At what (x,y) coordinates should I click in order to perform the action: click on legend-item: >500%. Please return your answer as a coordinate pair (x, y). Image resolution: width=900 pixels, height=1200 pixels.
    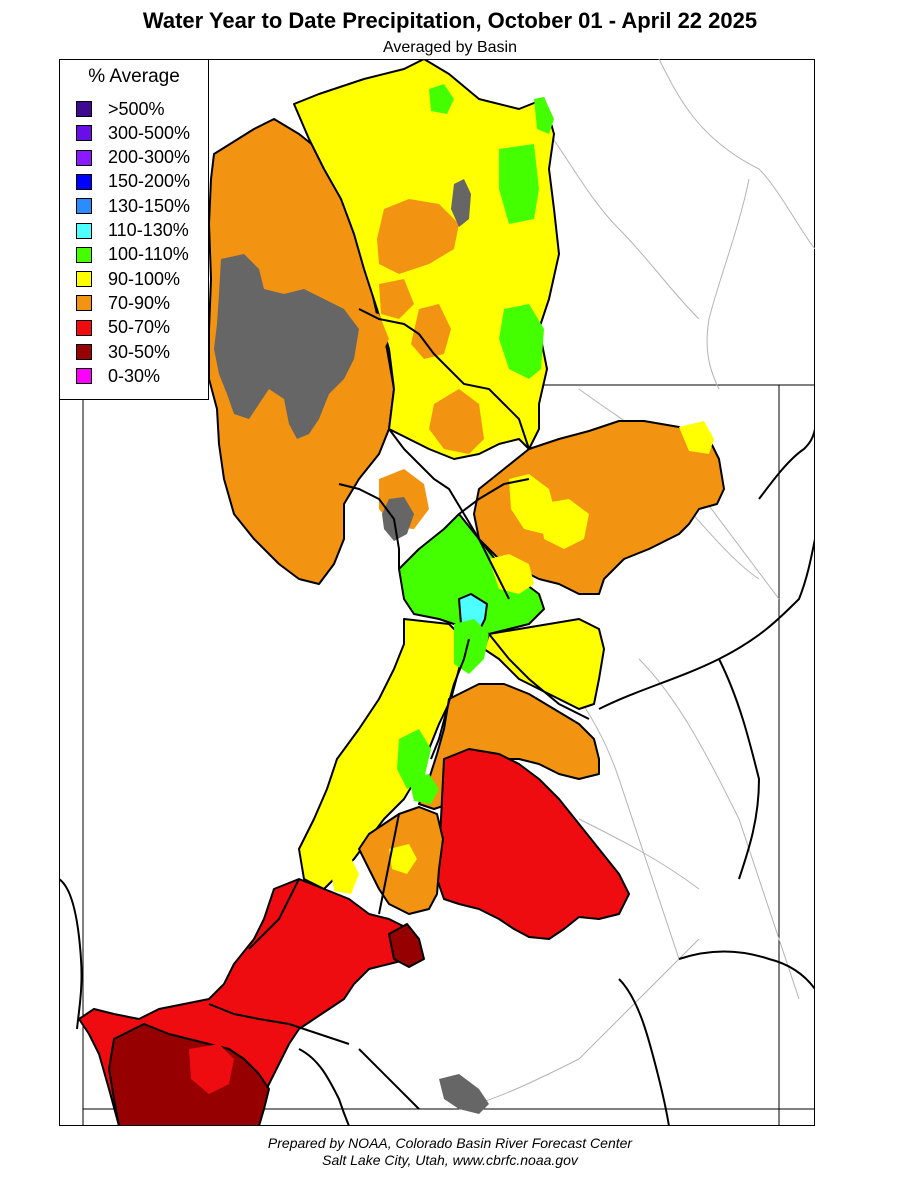
    Looking at the image, I should click on (120, 109).